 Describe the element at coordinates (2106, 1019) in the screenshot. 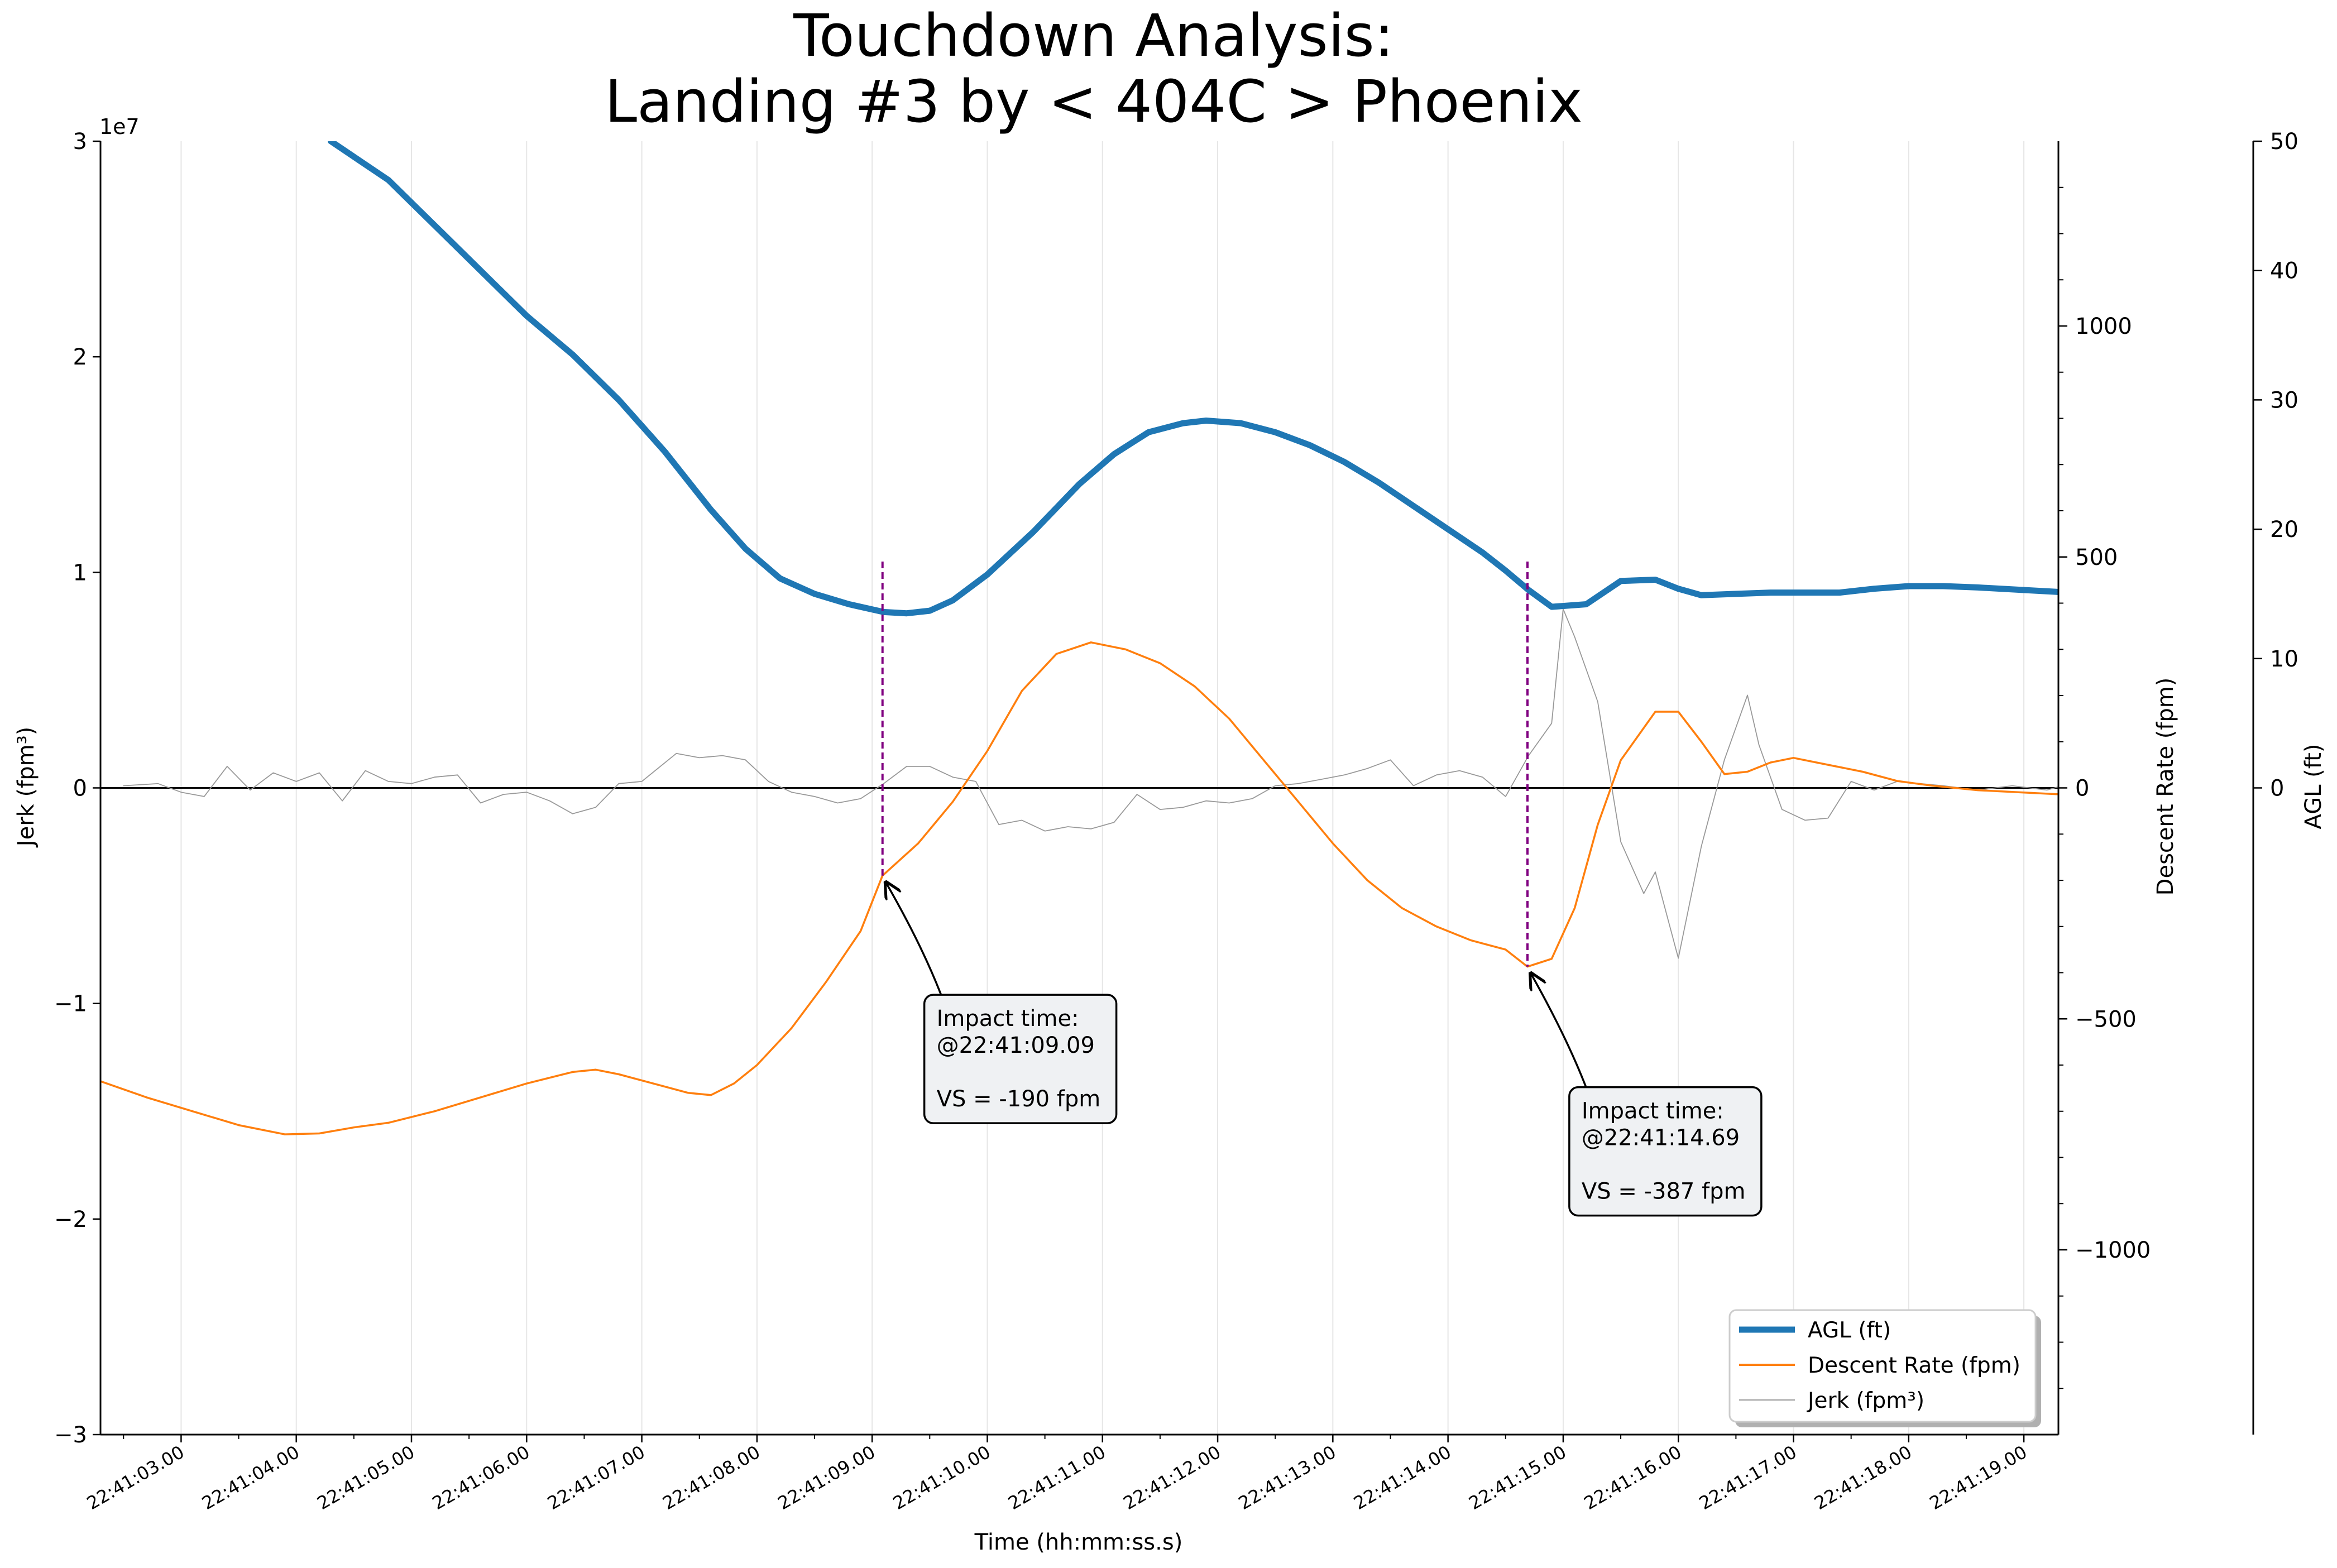

I see `descent-tick-label: −500` at that location.